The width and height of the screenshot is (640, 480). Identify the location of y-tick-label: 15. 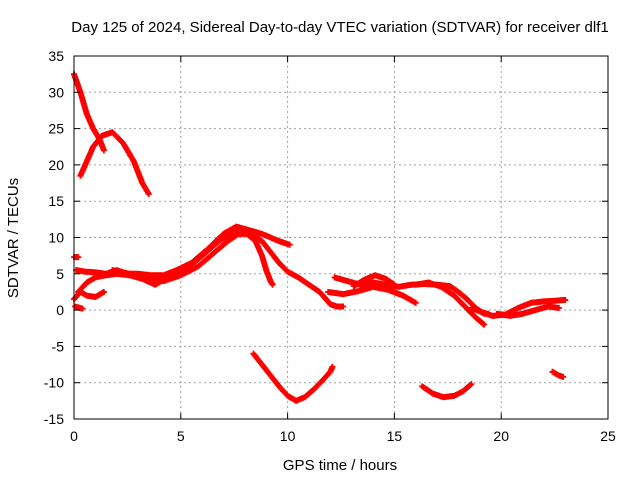
(56, 201).